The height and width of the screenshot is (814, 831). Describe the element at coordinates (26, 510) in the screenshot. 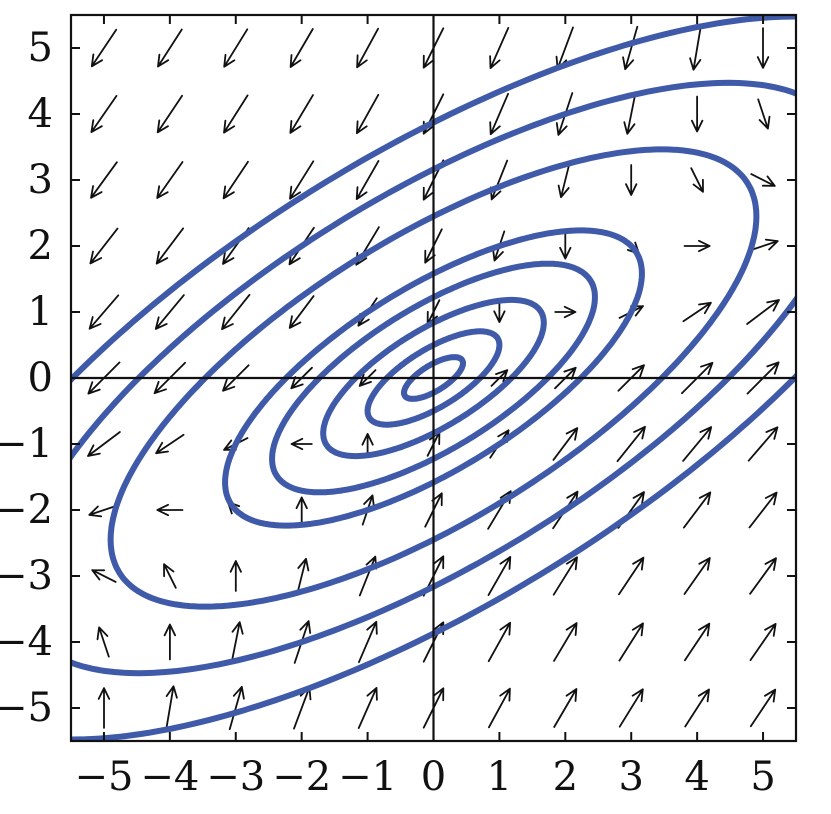

I see `y-tick-label: −2` at that location.